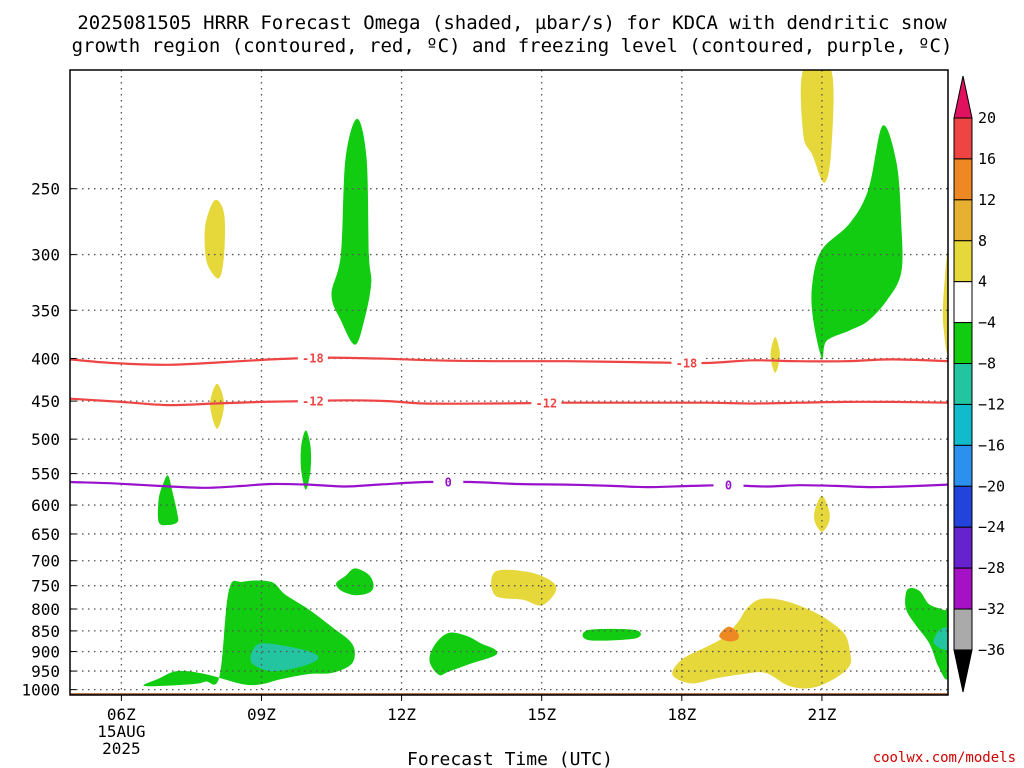 This screenshot has height=768, width=1024. I want to click on y-tick-label-650: 650, so click(45, 534).